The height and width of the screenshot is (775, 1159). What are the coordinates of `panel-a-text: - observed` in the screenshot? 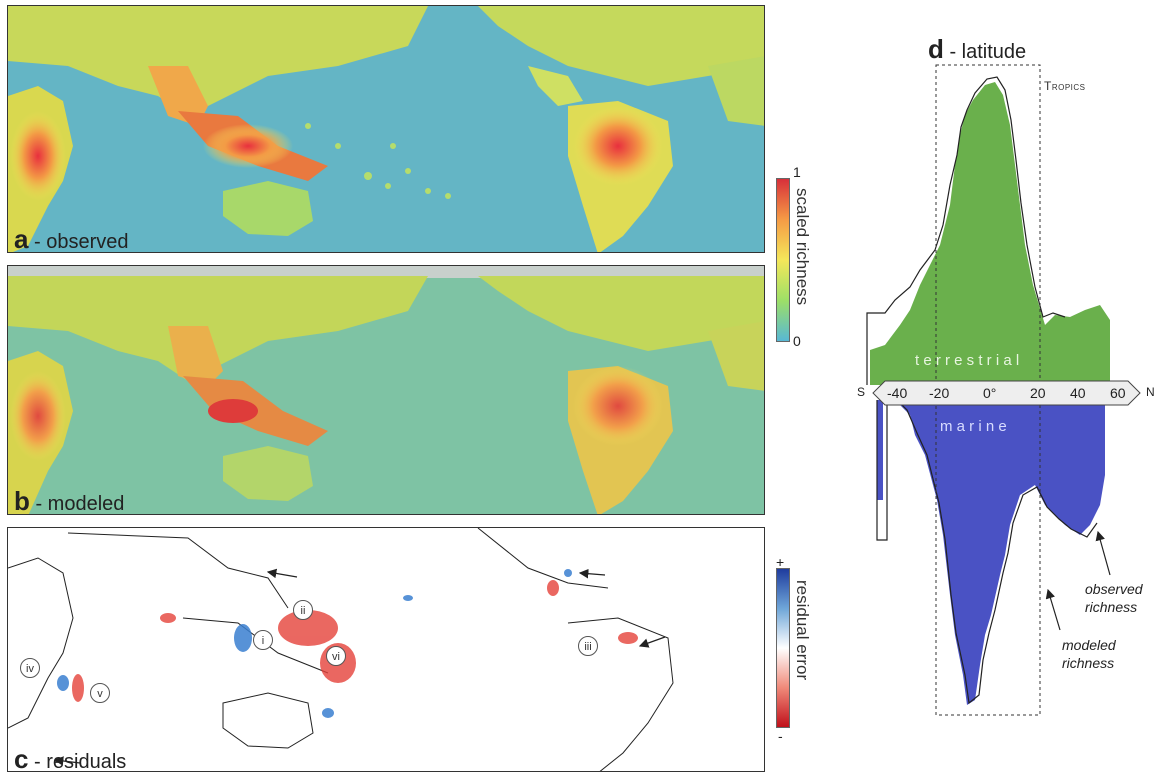 It's located at (78, 242).